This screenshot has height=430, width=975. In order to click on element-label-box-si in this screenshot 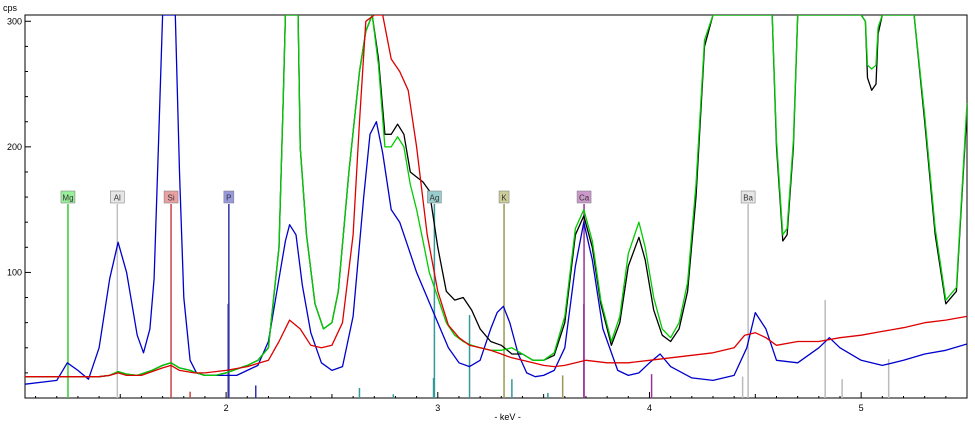, I will do `click(171, 197)`.